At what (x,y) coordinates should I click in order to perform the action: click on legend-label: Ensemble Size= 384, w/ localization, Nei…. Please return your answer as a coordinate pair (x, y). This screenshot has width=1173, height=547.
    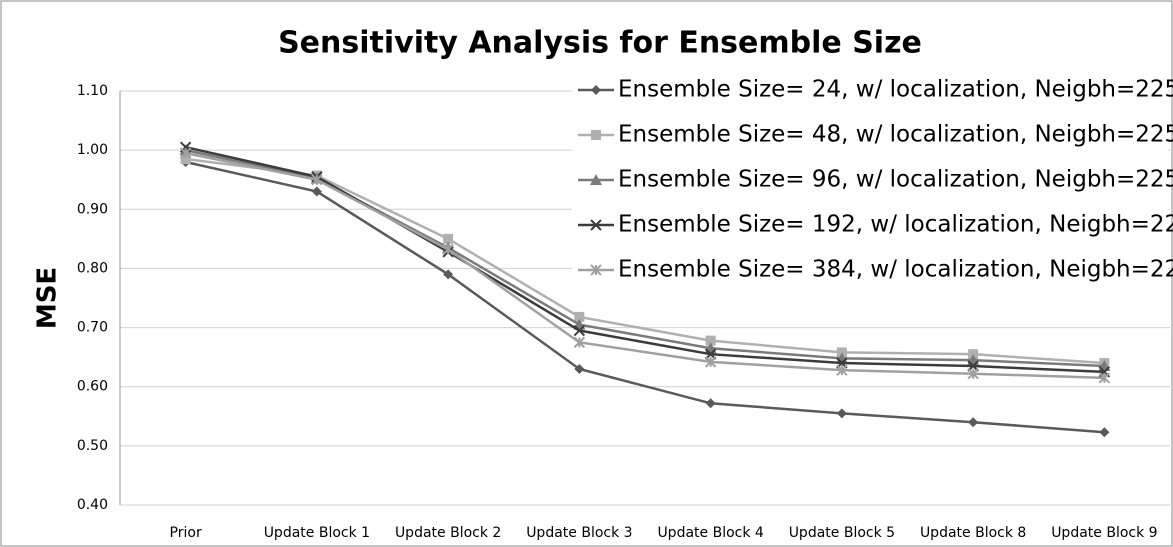
    Looking at the image, I should click on (895, 270).